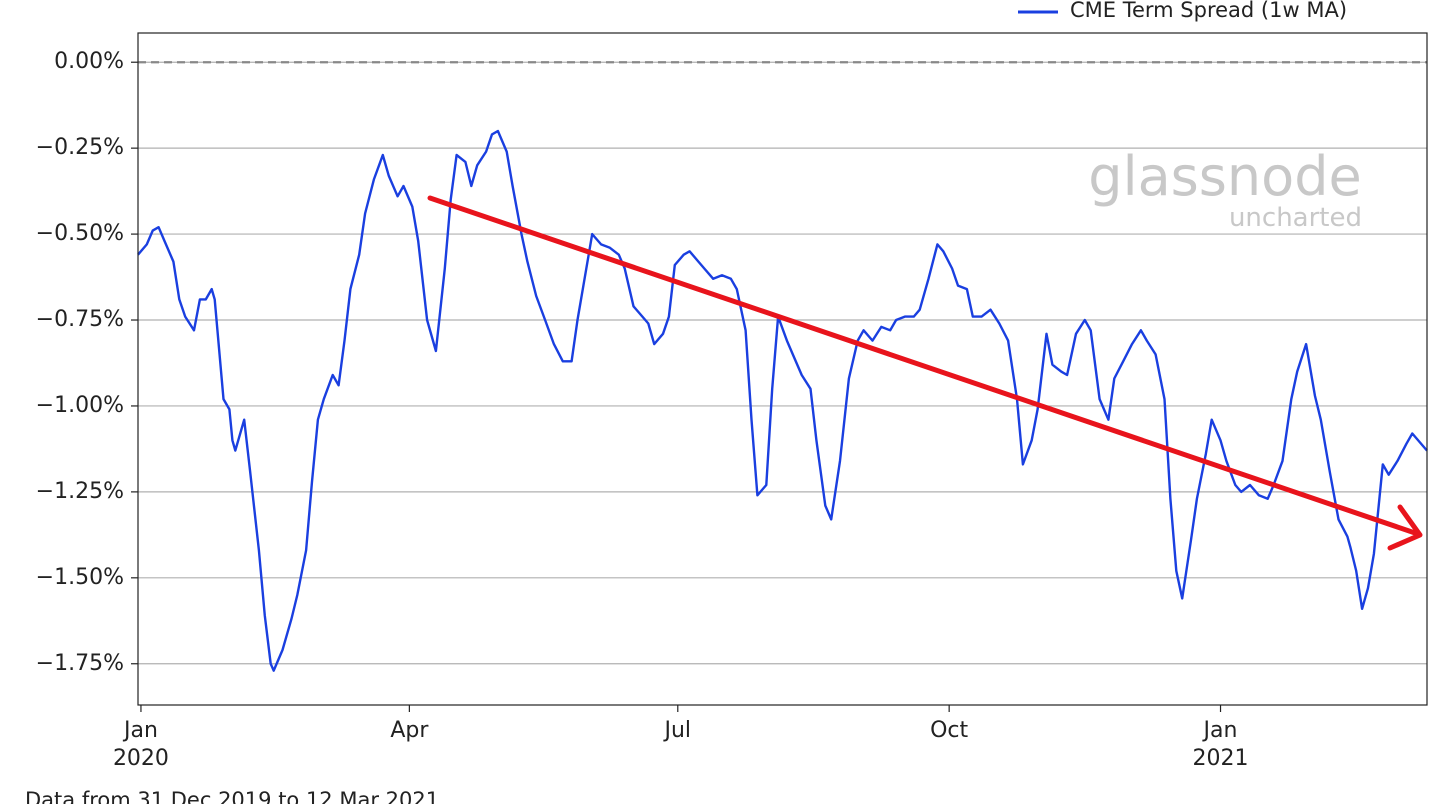 The height and width of the screenshot is (804, 1456). What do you see at coordinates (79, 320) in the screenshot?
I see `y-tick-label: −0.75%` at bounding box center [79, 320].